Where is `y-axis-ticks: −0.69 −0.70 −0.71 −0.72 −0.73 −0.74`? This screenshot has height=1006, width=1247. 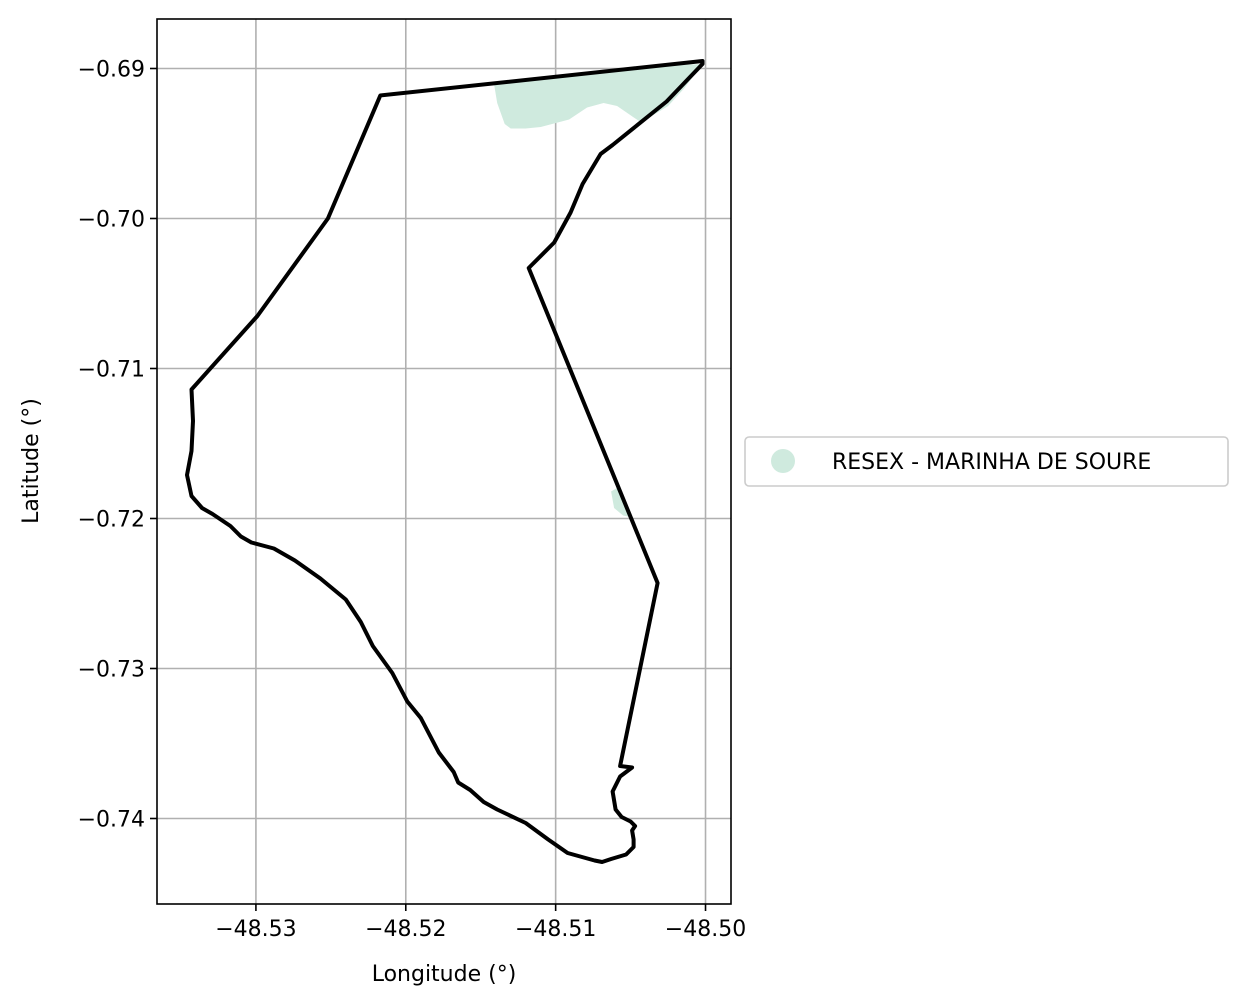 y-axis-ticks: −0.69 −0.70 −0.71 −0.72 −0.73 −0.74 is located at coordinates (117, 445).